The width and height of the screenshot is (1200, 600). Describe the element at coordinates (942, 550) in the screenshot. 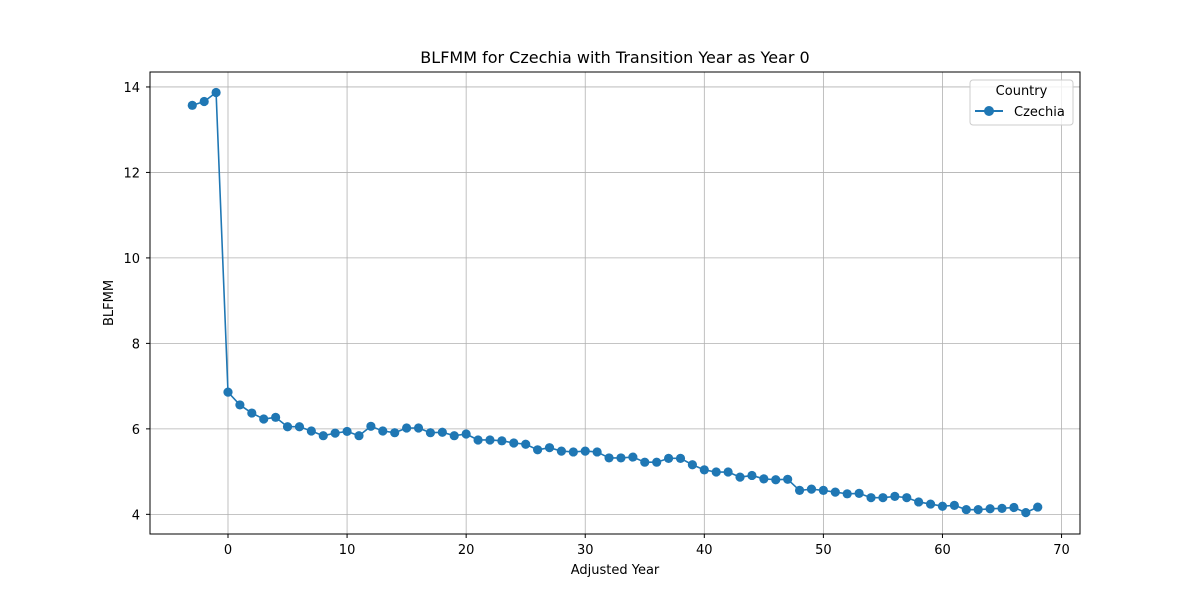

I see `x-tick-label: 60` at that location.